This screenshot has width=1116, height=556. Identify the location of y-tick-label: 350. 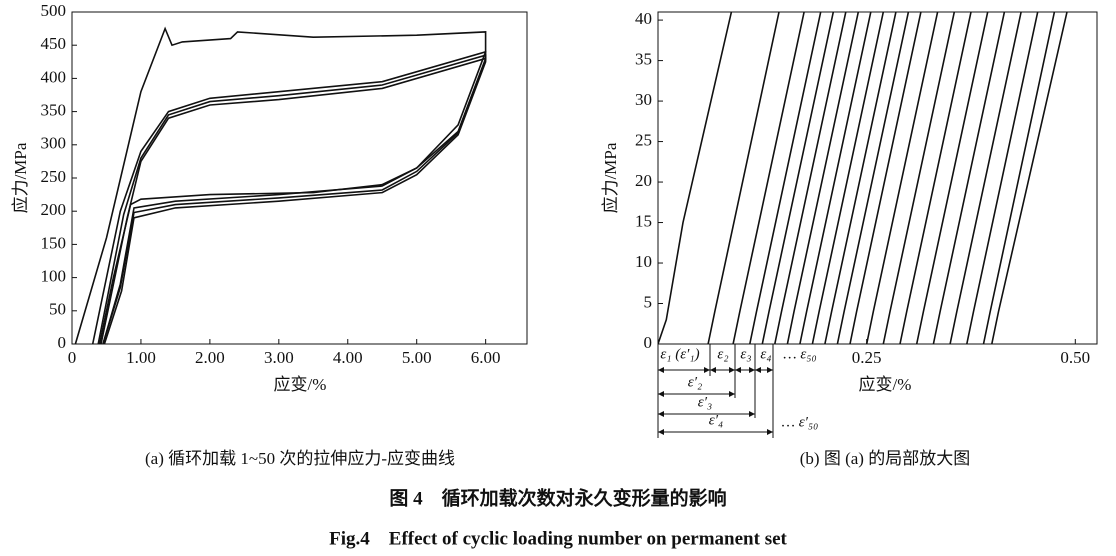
(54, 110).